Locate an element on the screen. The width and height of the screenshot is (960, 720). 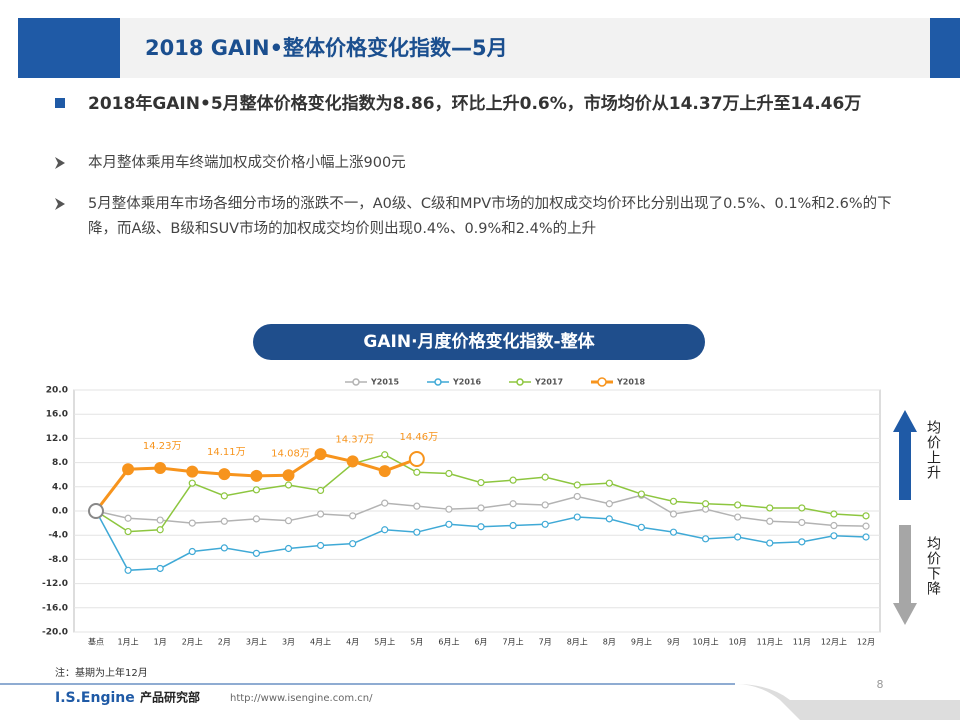
annotation: 14.46万 is located at coordinates (419, 437).